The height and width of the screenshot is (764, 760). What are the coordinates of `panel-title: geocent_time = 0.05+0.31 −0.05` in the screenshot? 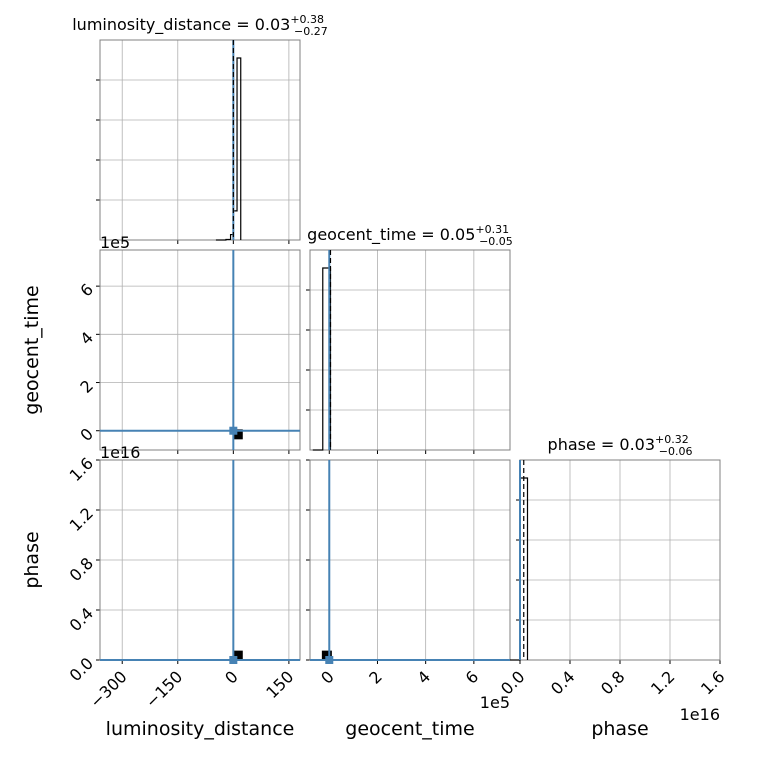 It's located at (410, 235).